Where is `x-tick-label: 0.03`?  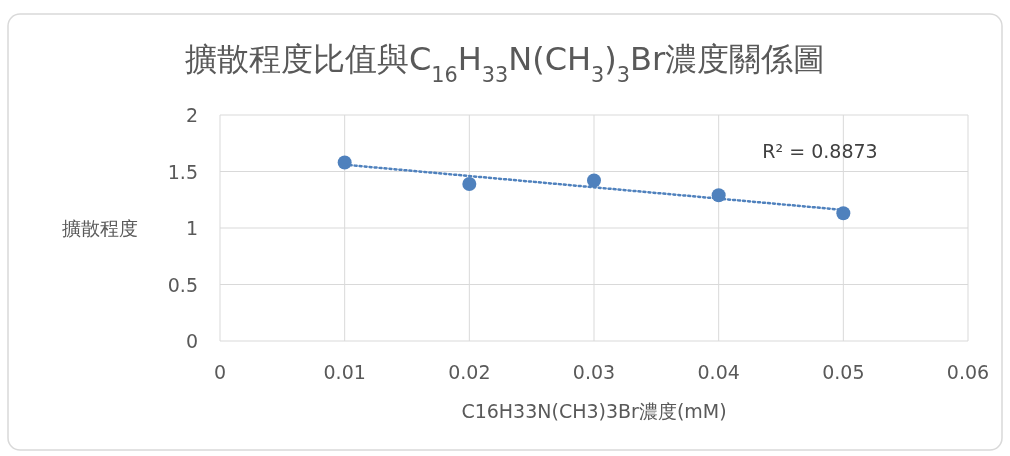 x-tick-label: 0.03 is located at coordinates (594, 372).